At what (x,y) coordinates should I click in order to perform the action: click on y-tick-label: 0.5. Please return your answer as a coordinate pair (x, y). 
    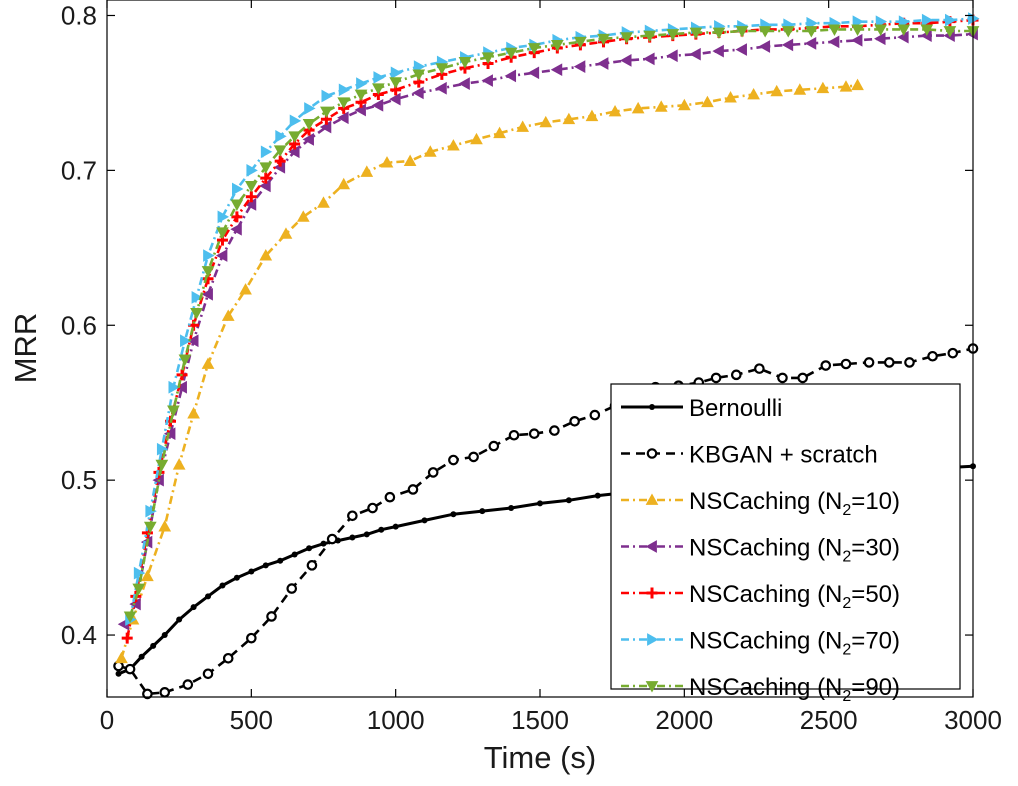
    Looking at the image, I should click on (79, 480).